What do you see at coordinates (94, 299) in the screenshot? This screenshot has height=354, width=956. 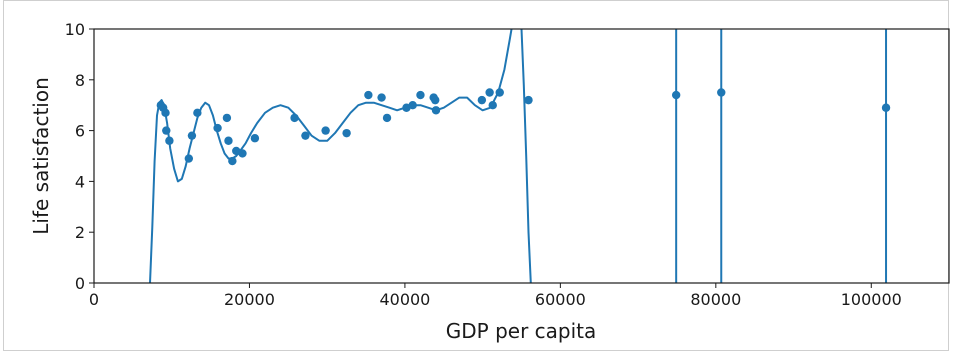 I see `x-tick-label: 0` at bounding box center [94, 299].